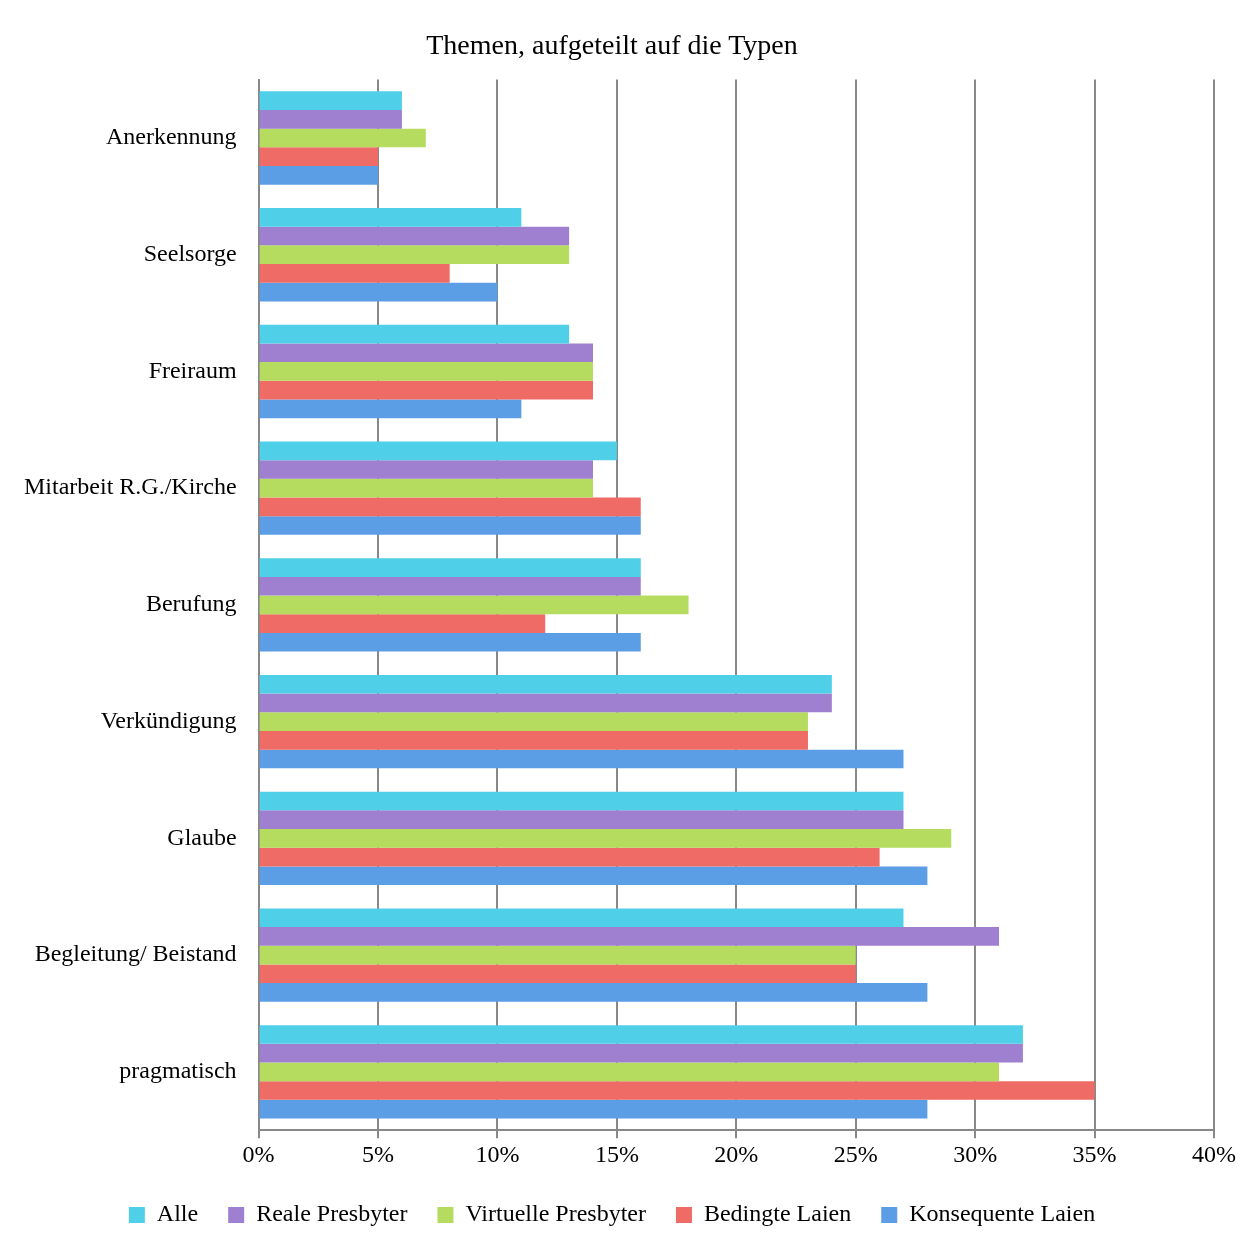  What do you see at coordinates (258, 1153) in the screenshot?
I see `x-tick-label: 0%` at bounding box center [258, 1153].